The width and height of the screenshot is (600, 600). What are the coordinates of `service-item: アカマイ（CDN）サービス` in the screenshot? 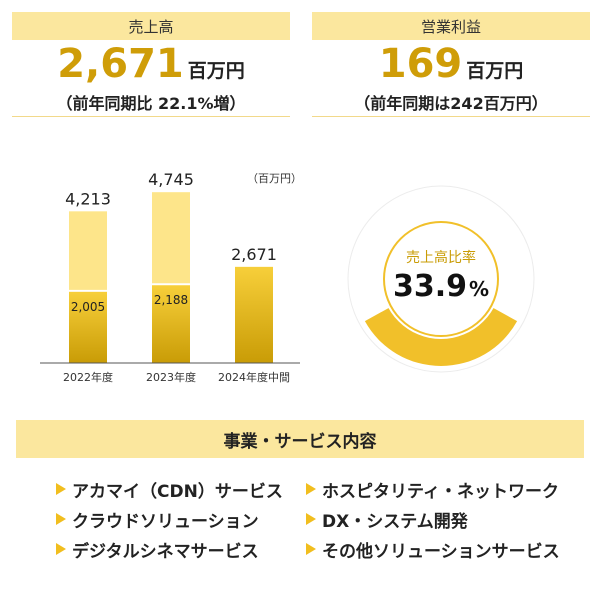 It's located at (169, 489).